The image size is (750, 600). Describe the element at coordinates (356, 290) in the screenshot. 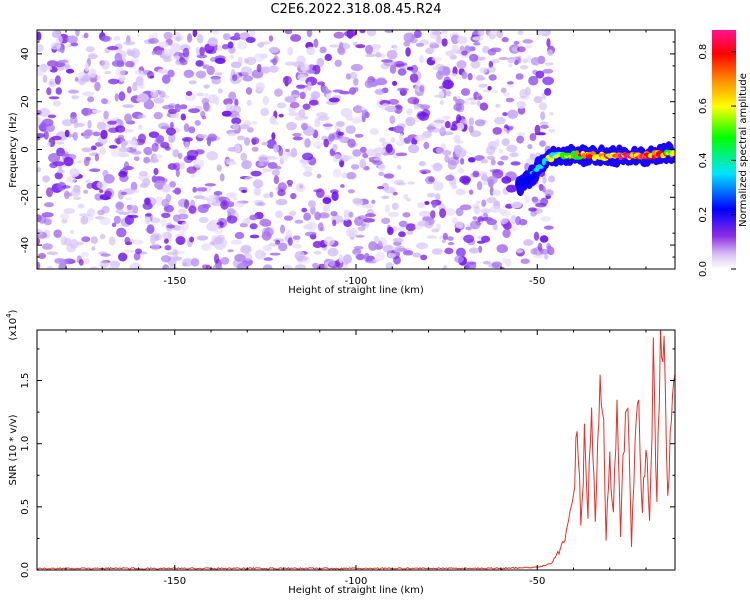

I see `spectrogram-x-axis-label: Height of straight line (km)` at that location.